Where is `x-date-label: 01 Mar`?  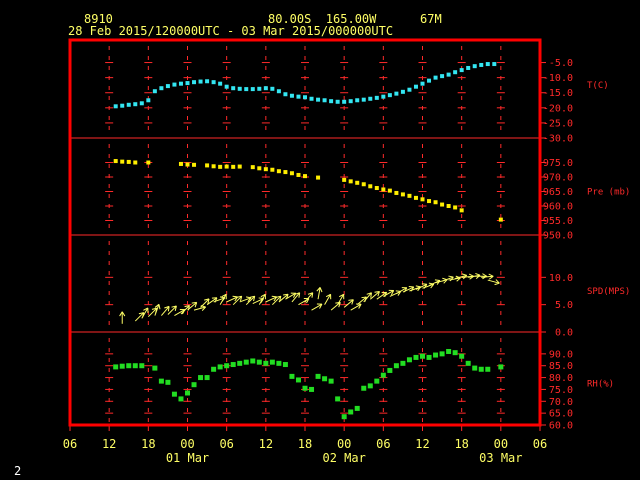 x-date-label: 01 Mar is located at coordinates (187, 458).